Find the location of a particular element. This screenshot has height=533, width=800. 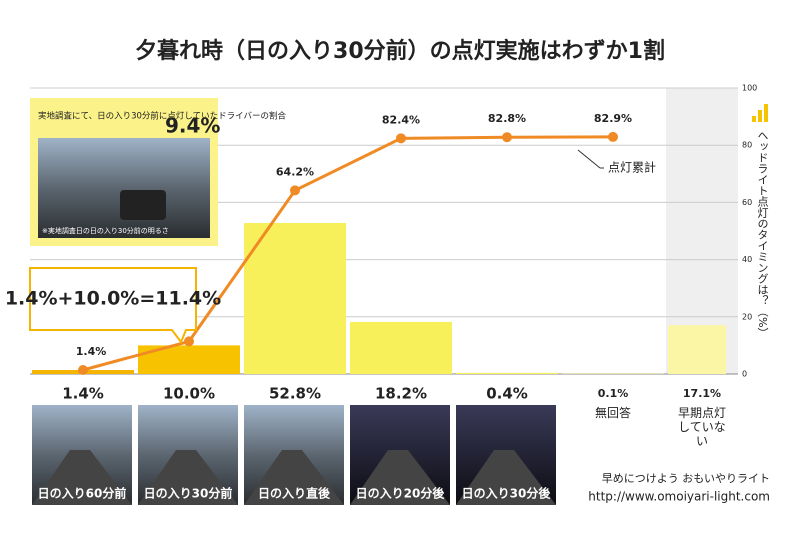

photo-note: ※実地調査日の日の入り30分前の明るさ is located at coordinates (105, 230).